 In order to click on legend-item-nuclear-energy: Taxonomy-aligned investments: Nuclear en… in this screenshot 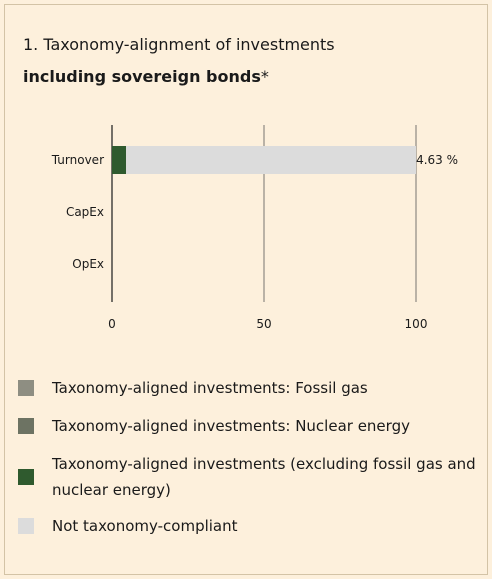, I will do `click(248, 426)`.